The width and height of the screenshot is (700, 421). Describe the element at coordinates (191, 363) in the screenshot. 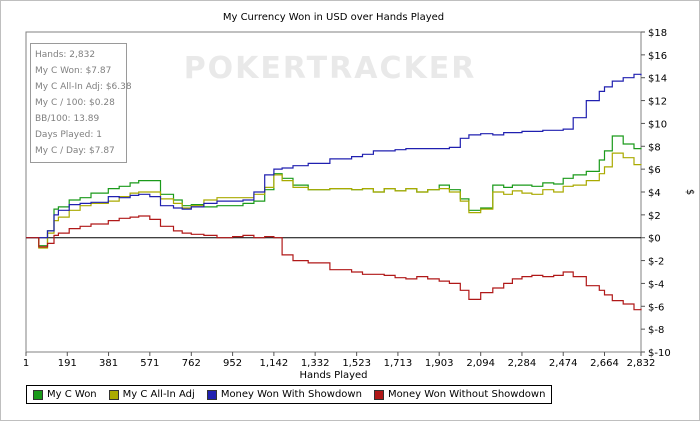

I see `x-tick-label: 762` at that location.